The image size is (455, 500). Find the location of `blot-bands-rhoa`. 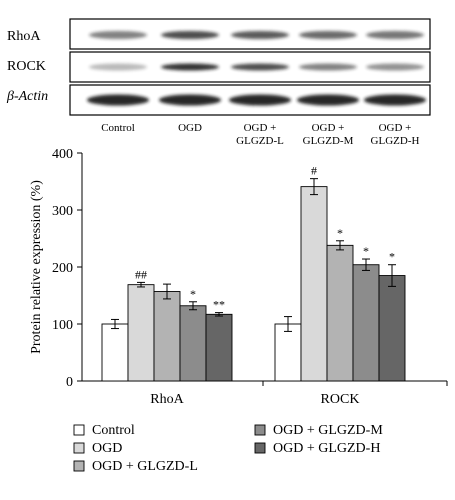

blot-bands-rhoa is located at coordinates (256, 35).